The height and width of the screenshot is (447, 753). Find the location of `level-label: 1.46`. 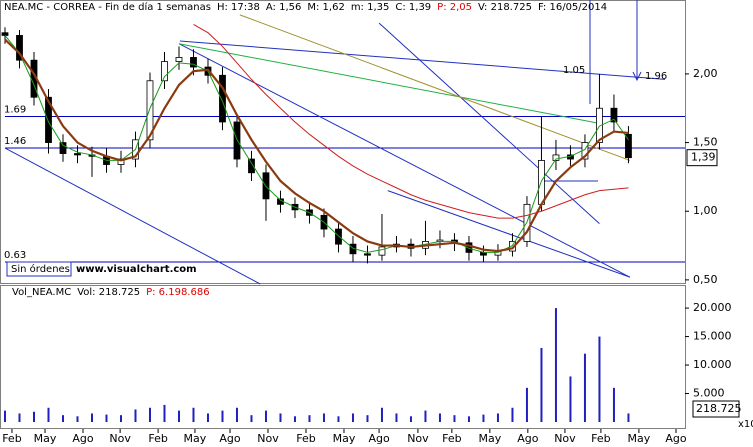

level-label: 1.46 is located at coordinates (15, 141).